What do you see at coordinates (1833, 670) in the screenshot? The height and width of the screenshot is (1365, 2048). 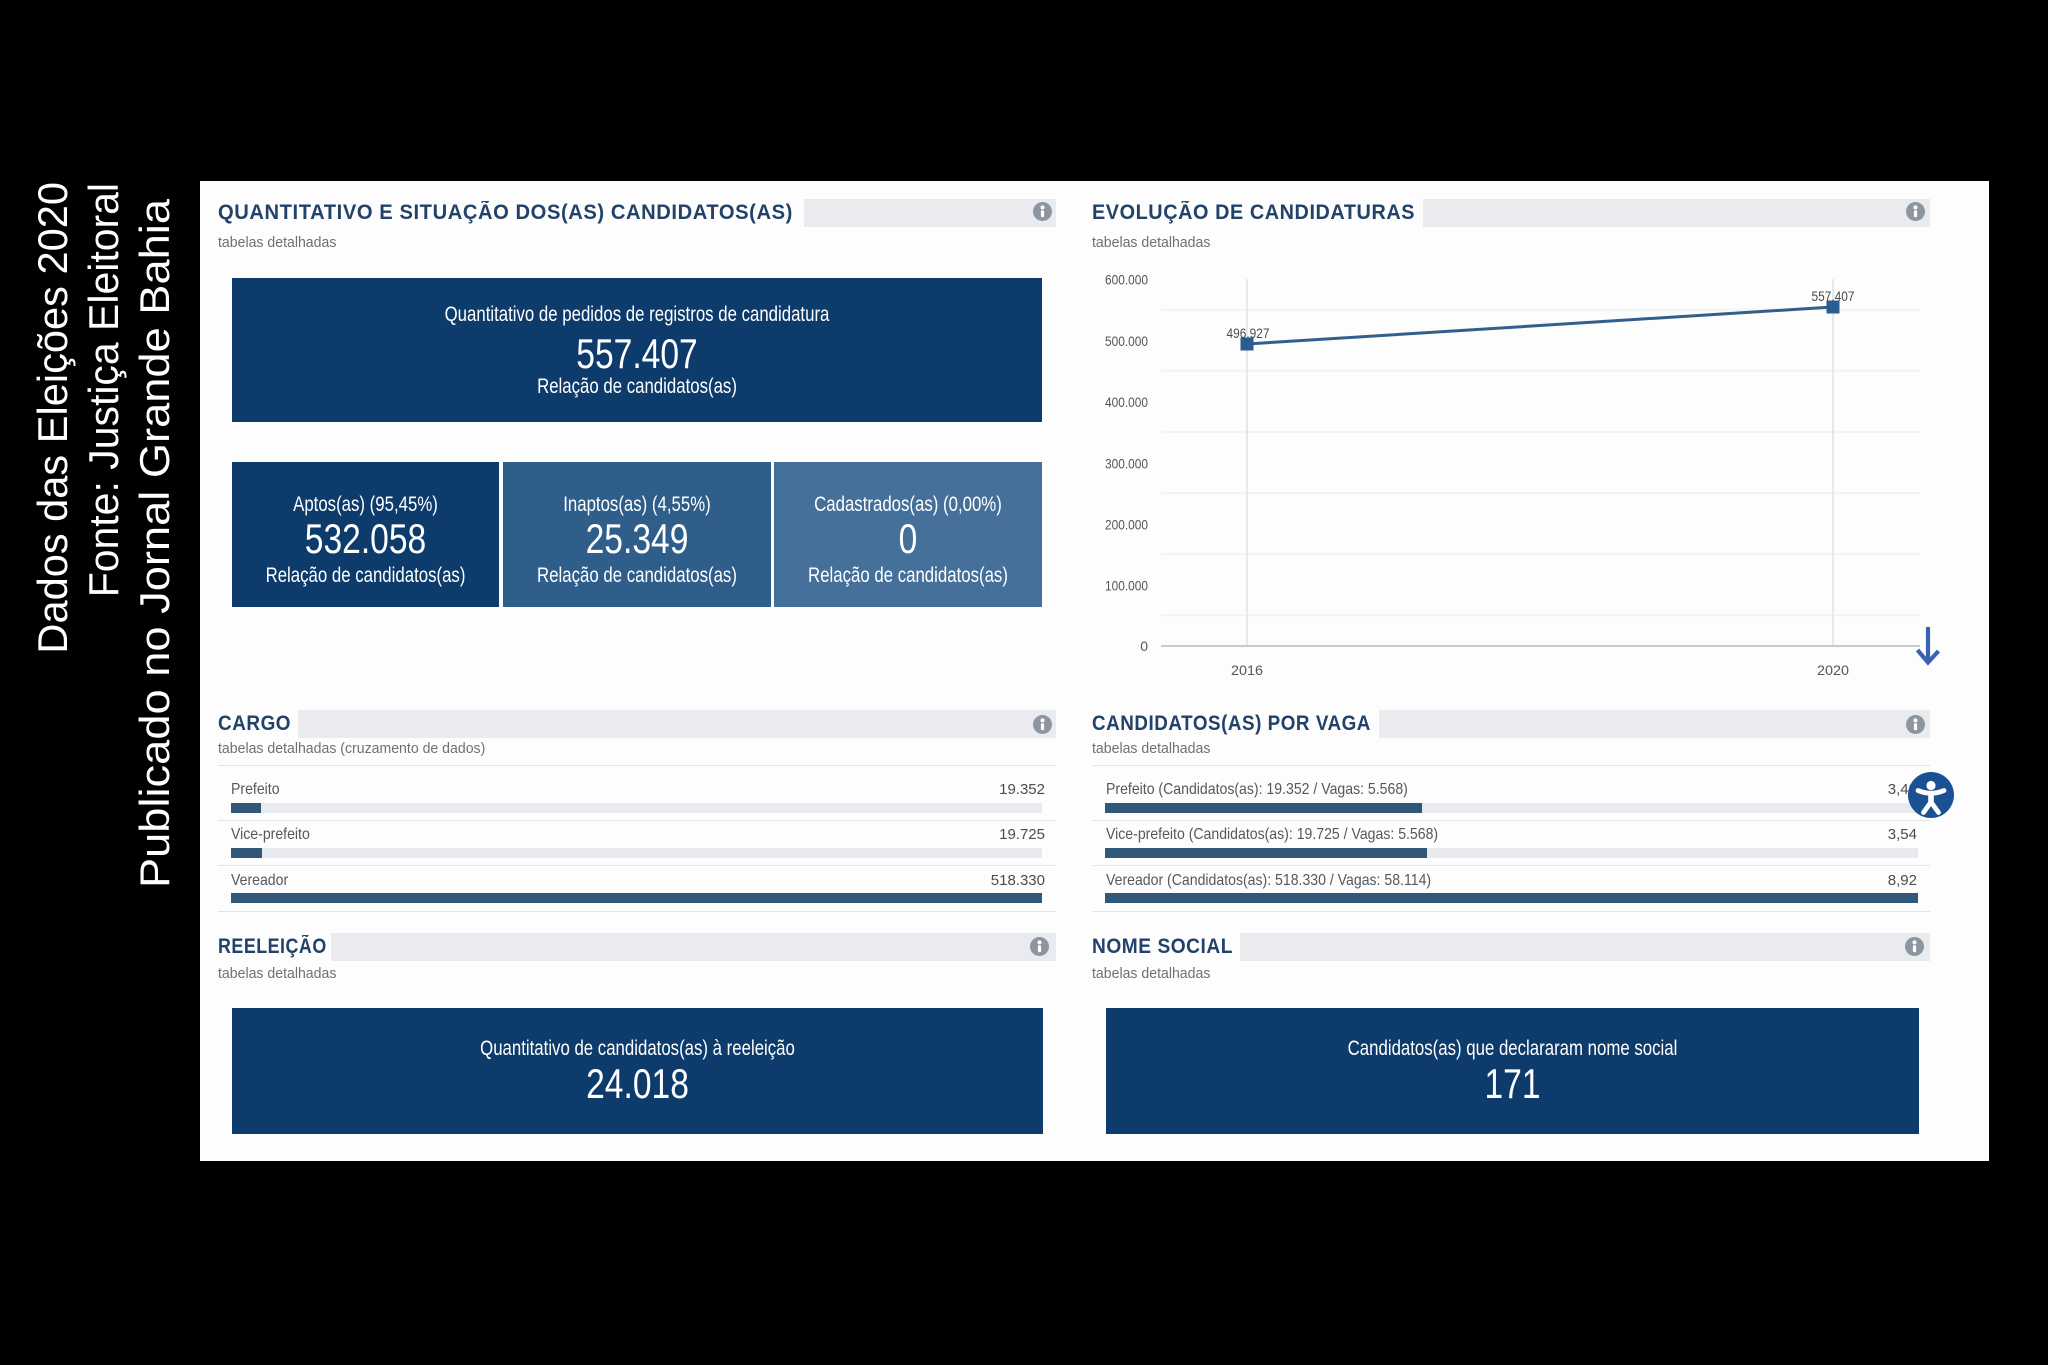 I see `svg-text: 2020` at bounding box center [1833, 670].